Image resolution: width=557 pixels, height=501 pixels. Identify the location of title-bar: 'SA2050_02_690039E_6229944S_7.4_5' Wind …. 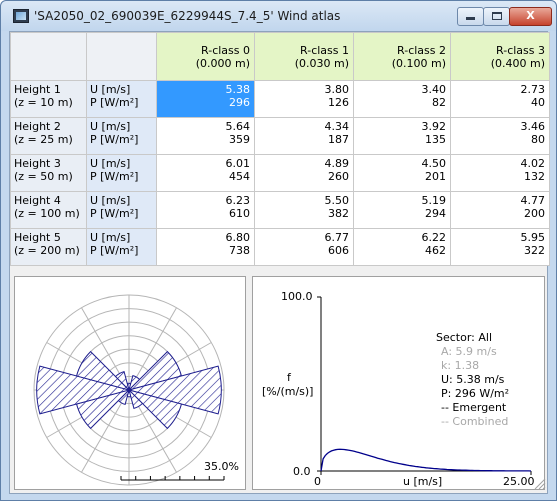
(278, 16).